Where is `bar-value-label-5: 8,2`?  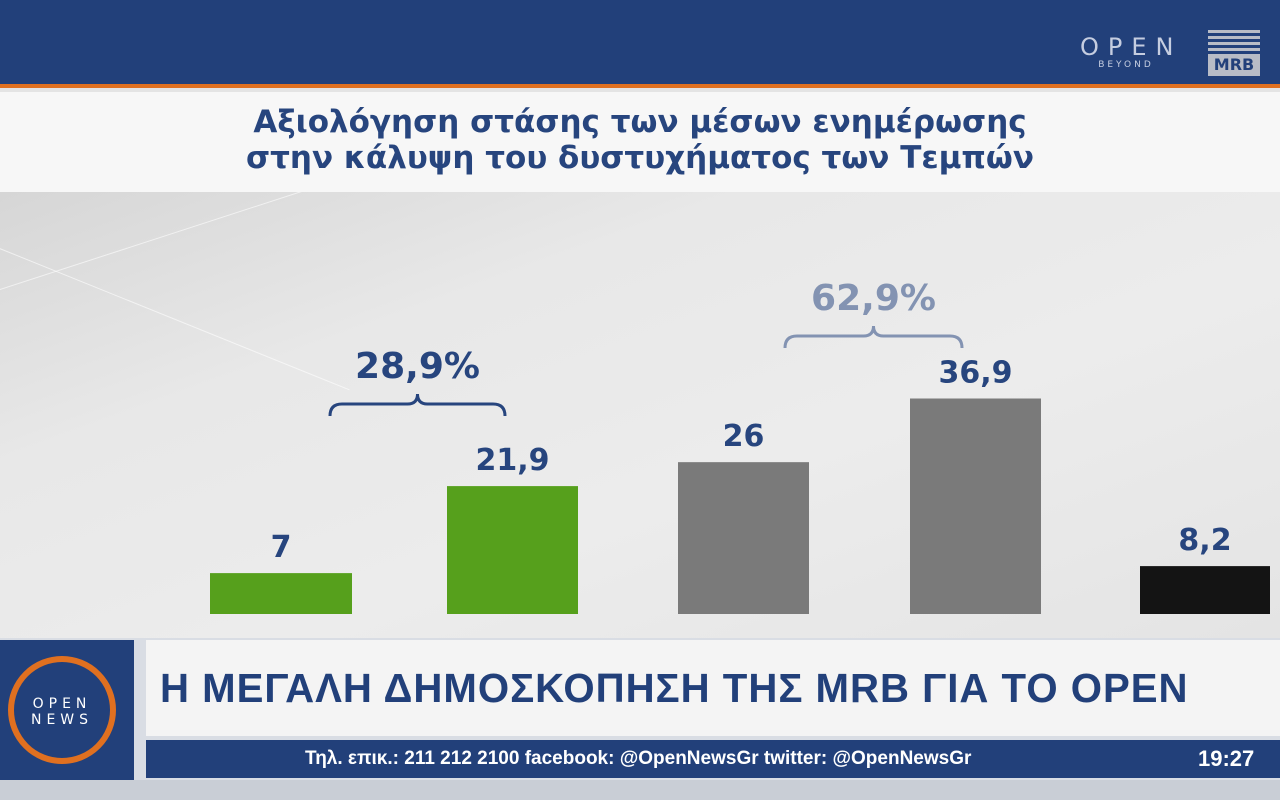
bar-value-label-5: 8,2 is located at coordinates (1204, 540).